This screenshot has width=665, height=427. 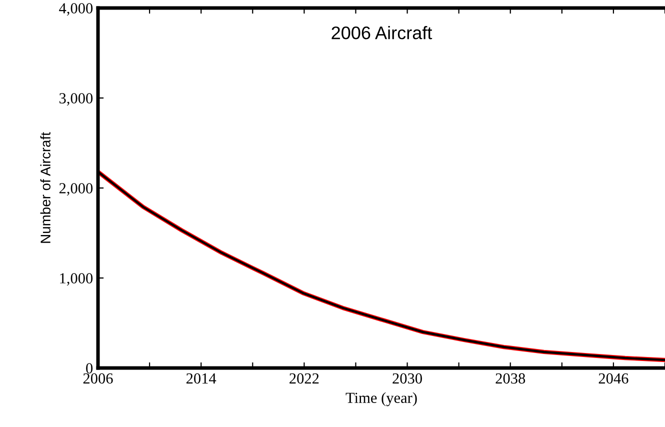 What do you see at coordinates (304, 378) in the screenshot?
I see `x-tick-label: 2022` at bounding box center [304, 378].